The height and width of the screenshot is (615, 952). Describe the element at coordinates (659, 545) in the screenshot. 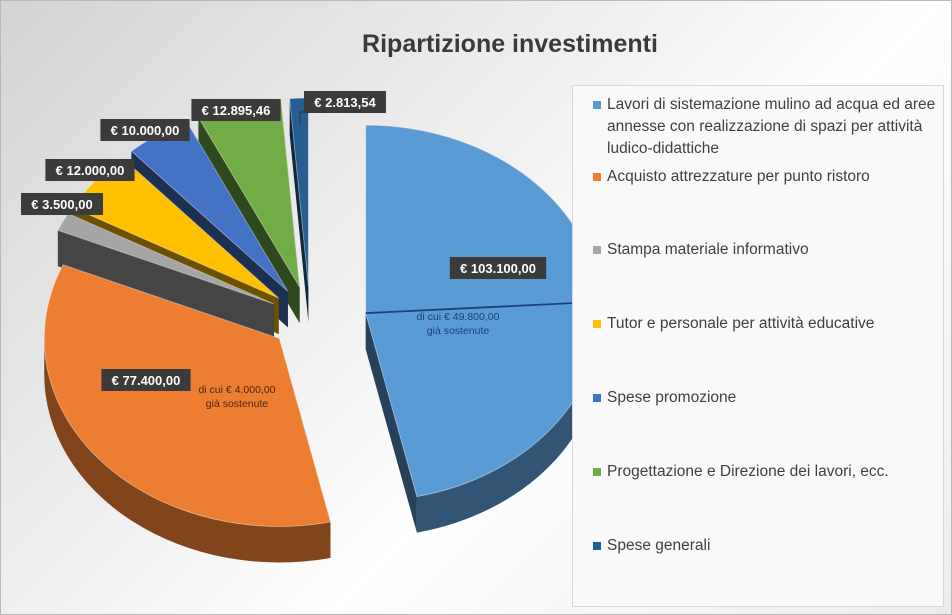

I see `legend-label: Spese generali` at that location.